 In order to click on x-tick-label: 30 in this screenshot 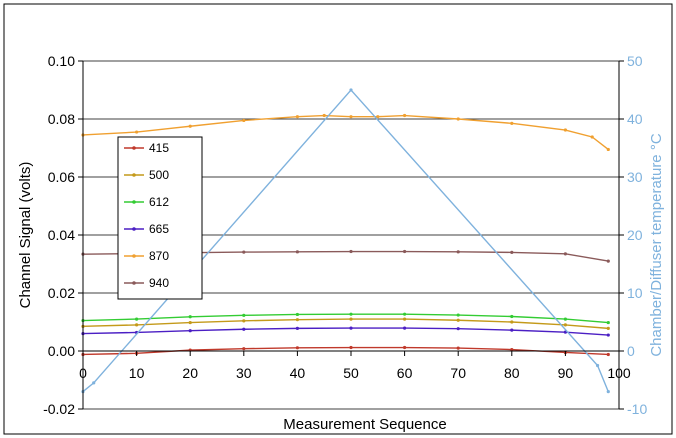, I will do `click(244, 373)`.